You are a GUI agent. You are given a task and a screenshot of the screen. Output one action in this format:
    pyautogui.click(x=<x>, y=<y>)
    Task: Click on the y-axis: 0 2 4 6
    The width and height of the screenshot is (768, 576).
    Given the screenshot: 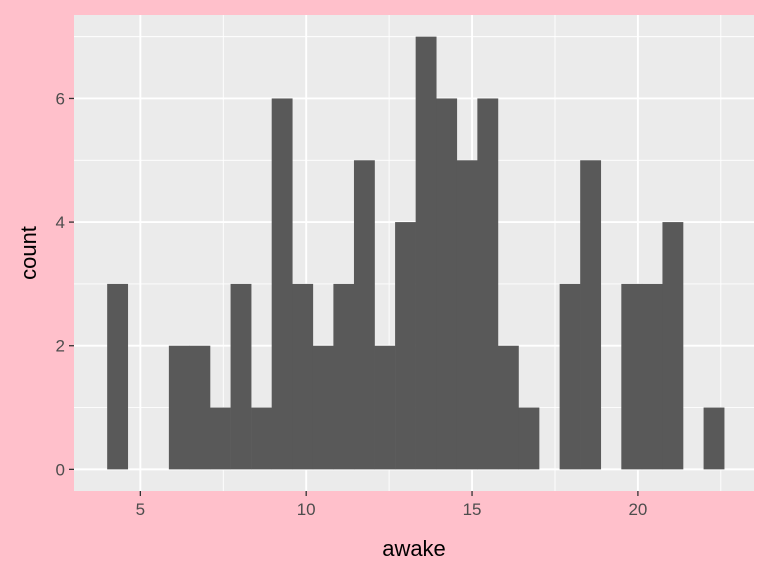 What is the action you would take?
    pyautogui.click(x=65, y=284)
    